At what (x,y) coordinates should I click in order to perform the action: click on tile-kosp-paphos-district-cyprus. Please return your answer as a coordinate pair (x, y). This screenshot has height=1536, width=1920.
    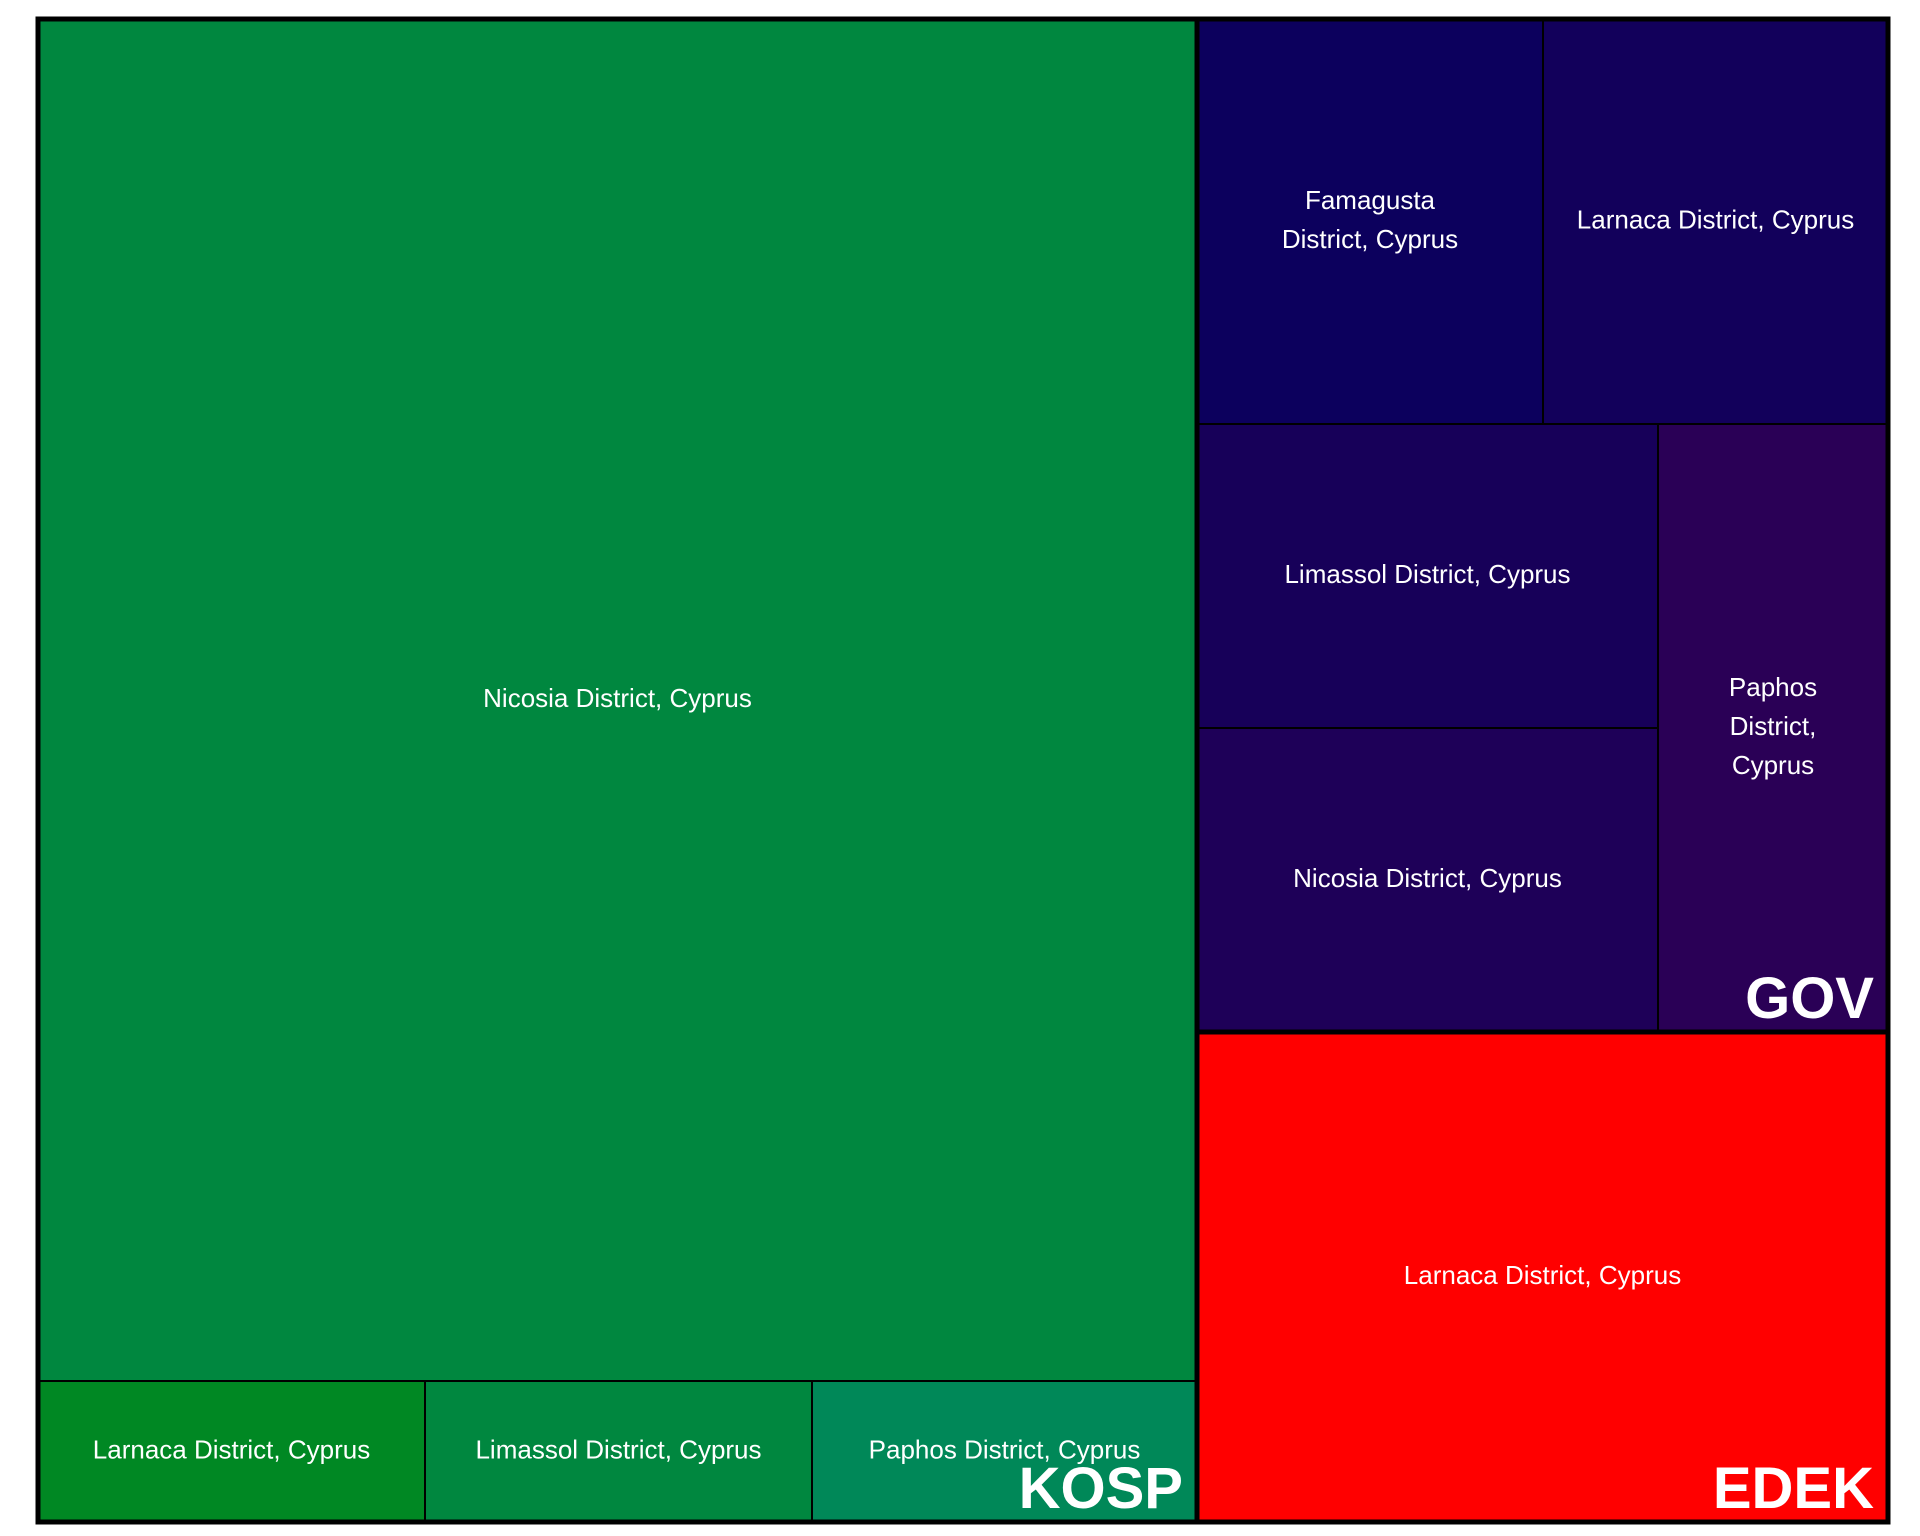
    Looking at the image, I should click on (1004, 1451).